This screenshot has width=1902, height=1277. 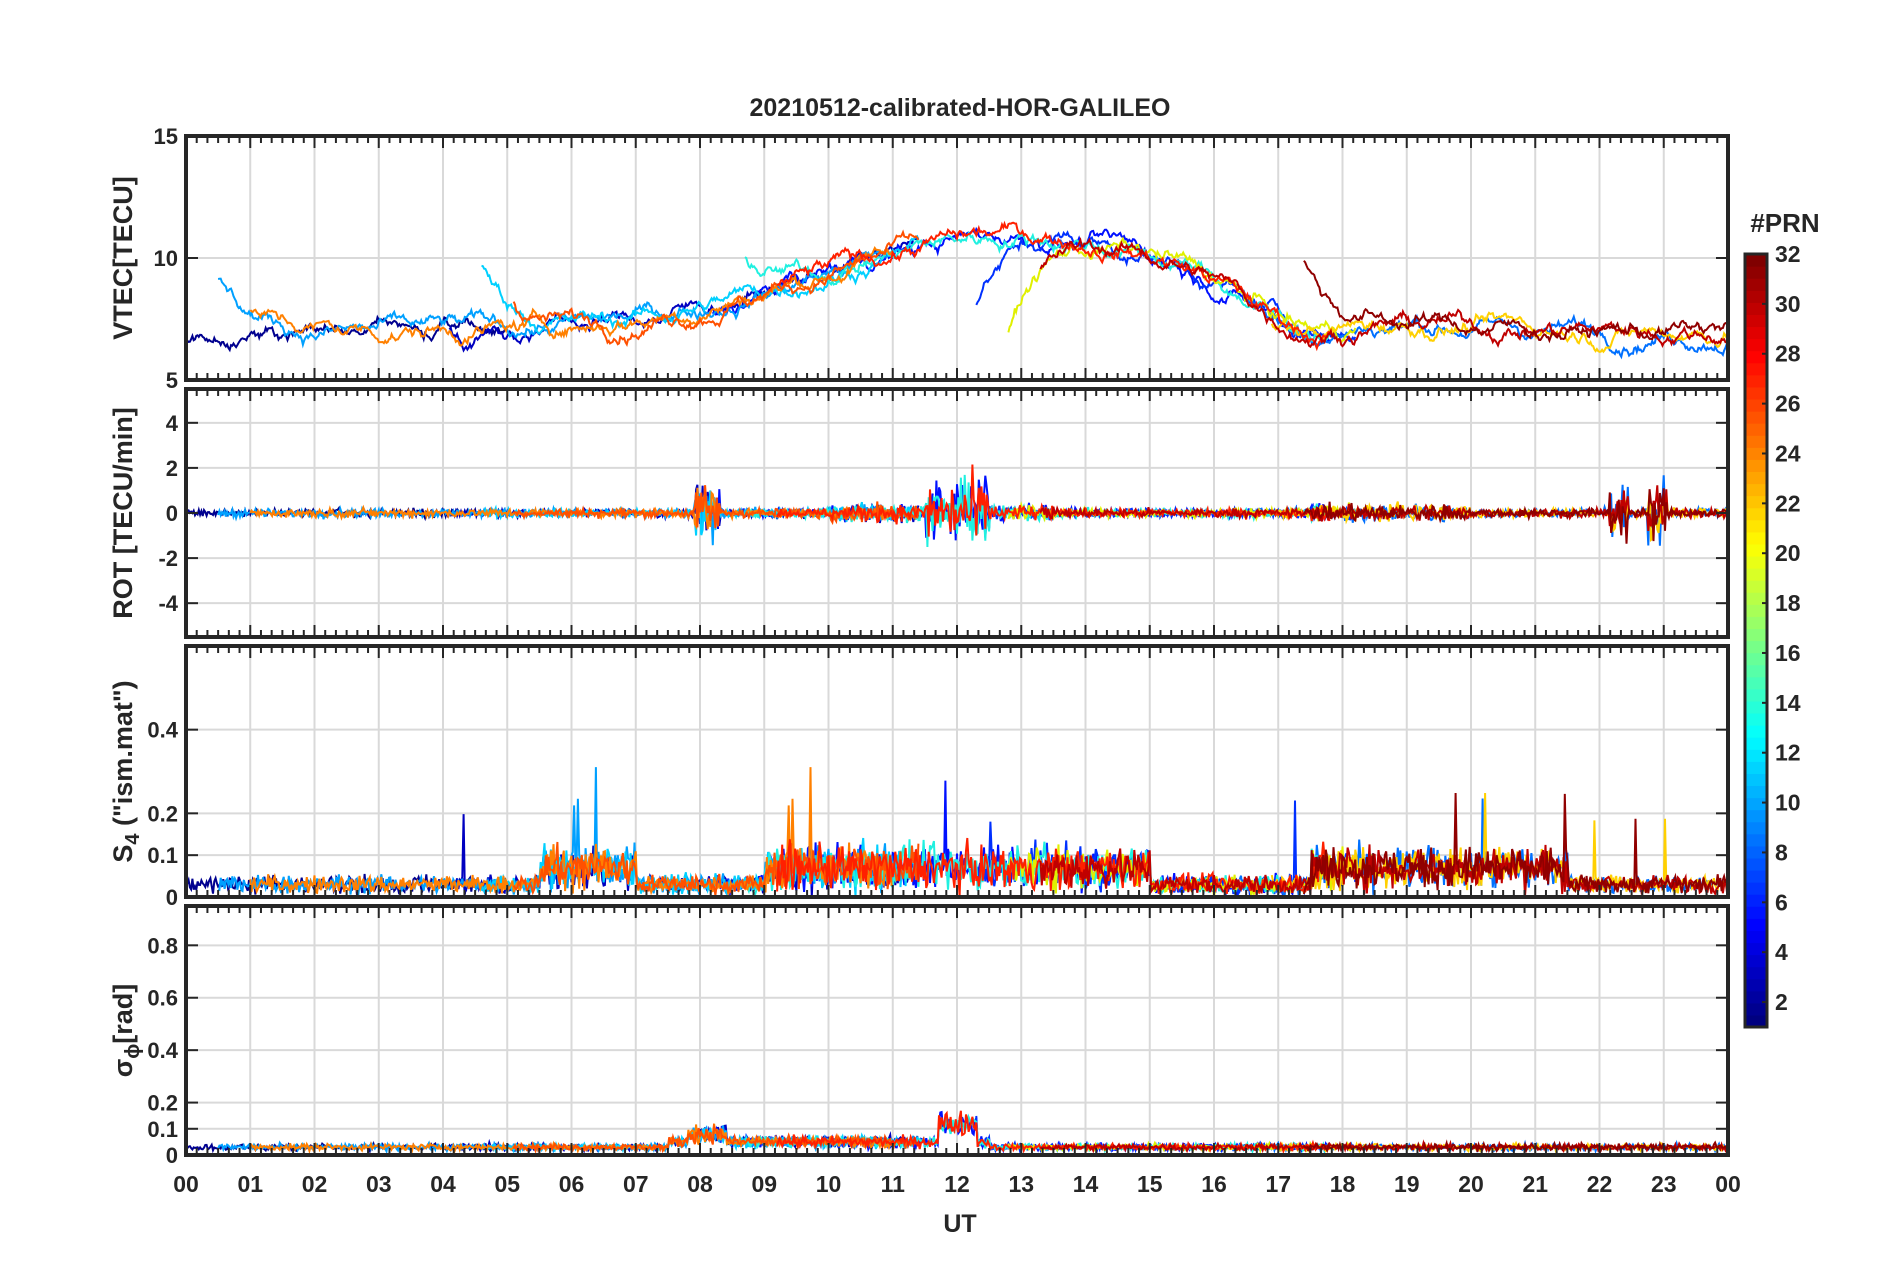 What do you see at coordinates (1788, 304) in the screenshot?
I see `colorbar-tick-label: 30` at bounding box center [1788, 304].